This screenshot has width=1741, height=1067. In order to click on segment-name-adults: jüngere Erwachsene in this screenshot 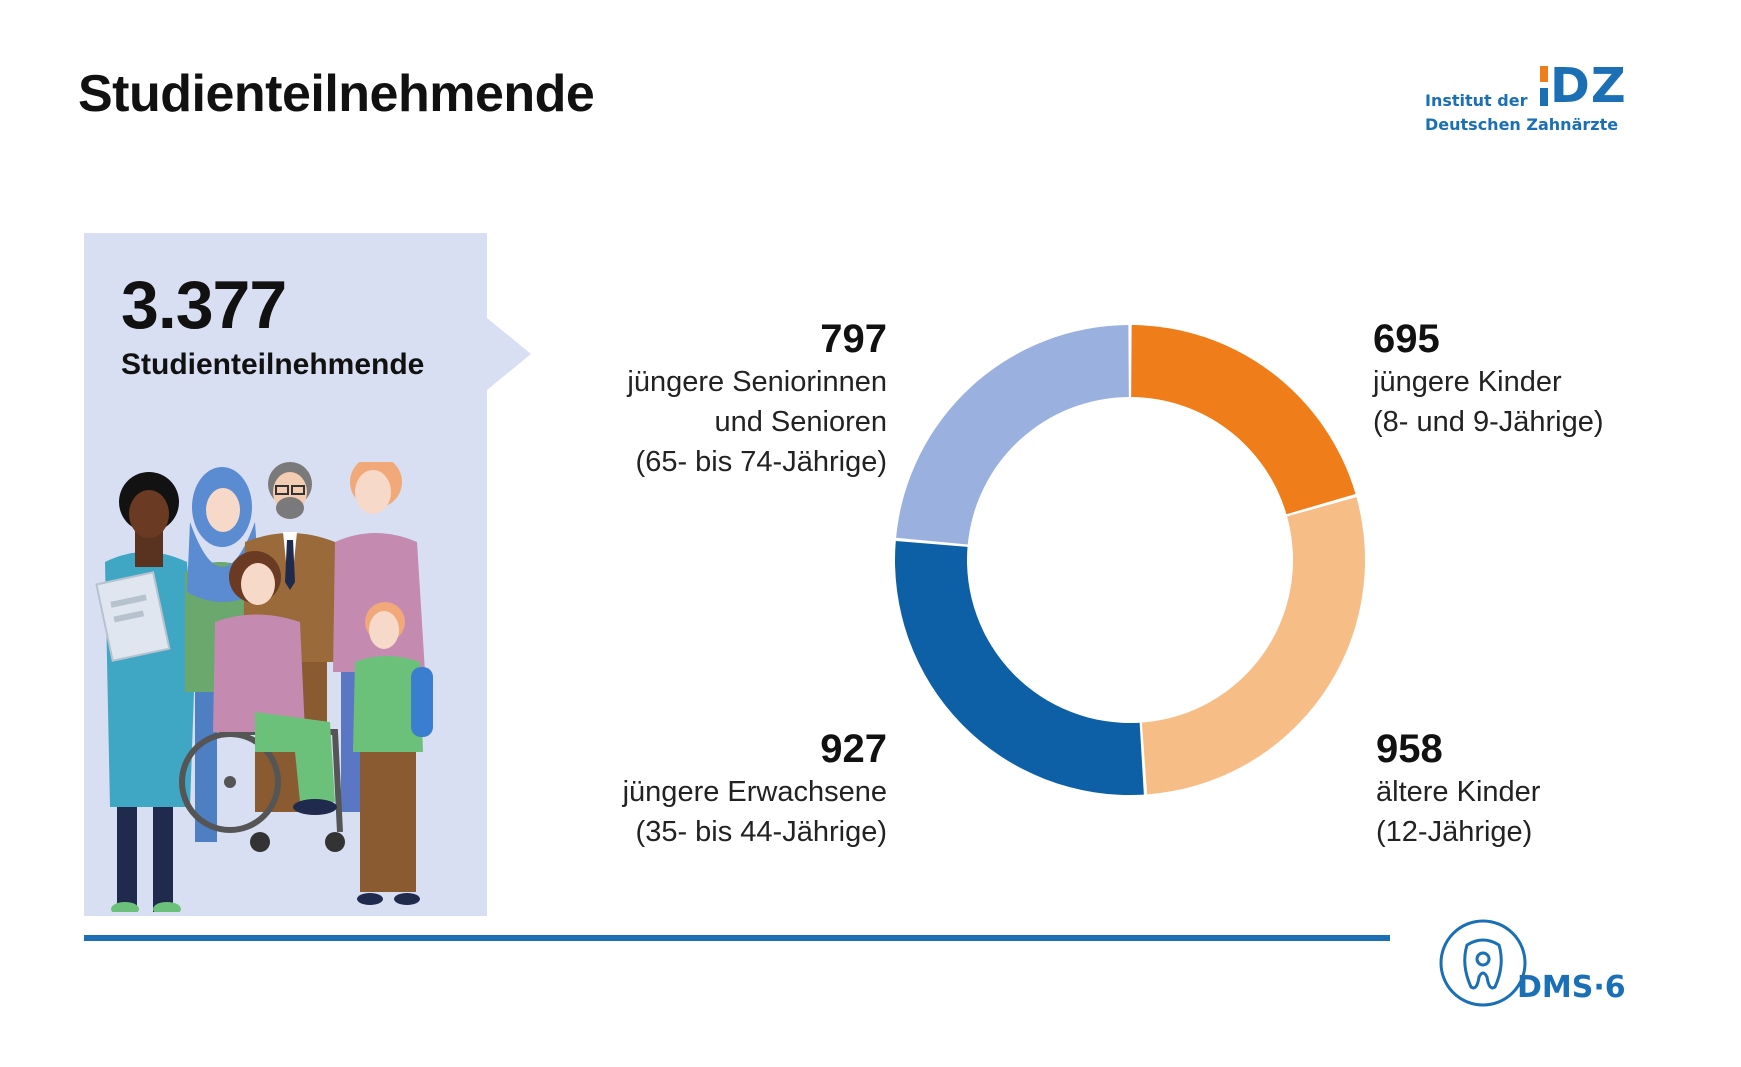, I will do `click(754, 792)`.